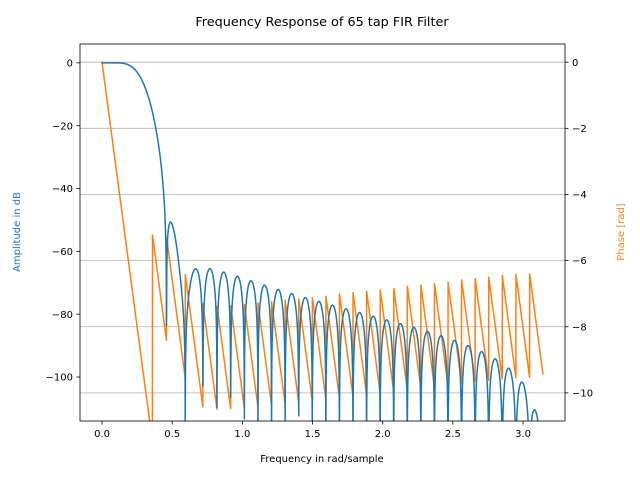 Image resolution: width=640 pixels, height=480 pixels. I want to click on x-tick-label: 0.5, so click(172, 434).